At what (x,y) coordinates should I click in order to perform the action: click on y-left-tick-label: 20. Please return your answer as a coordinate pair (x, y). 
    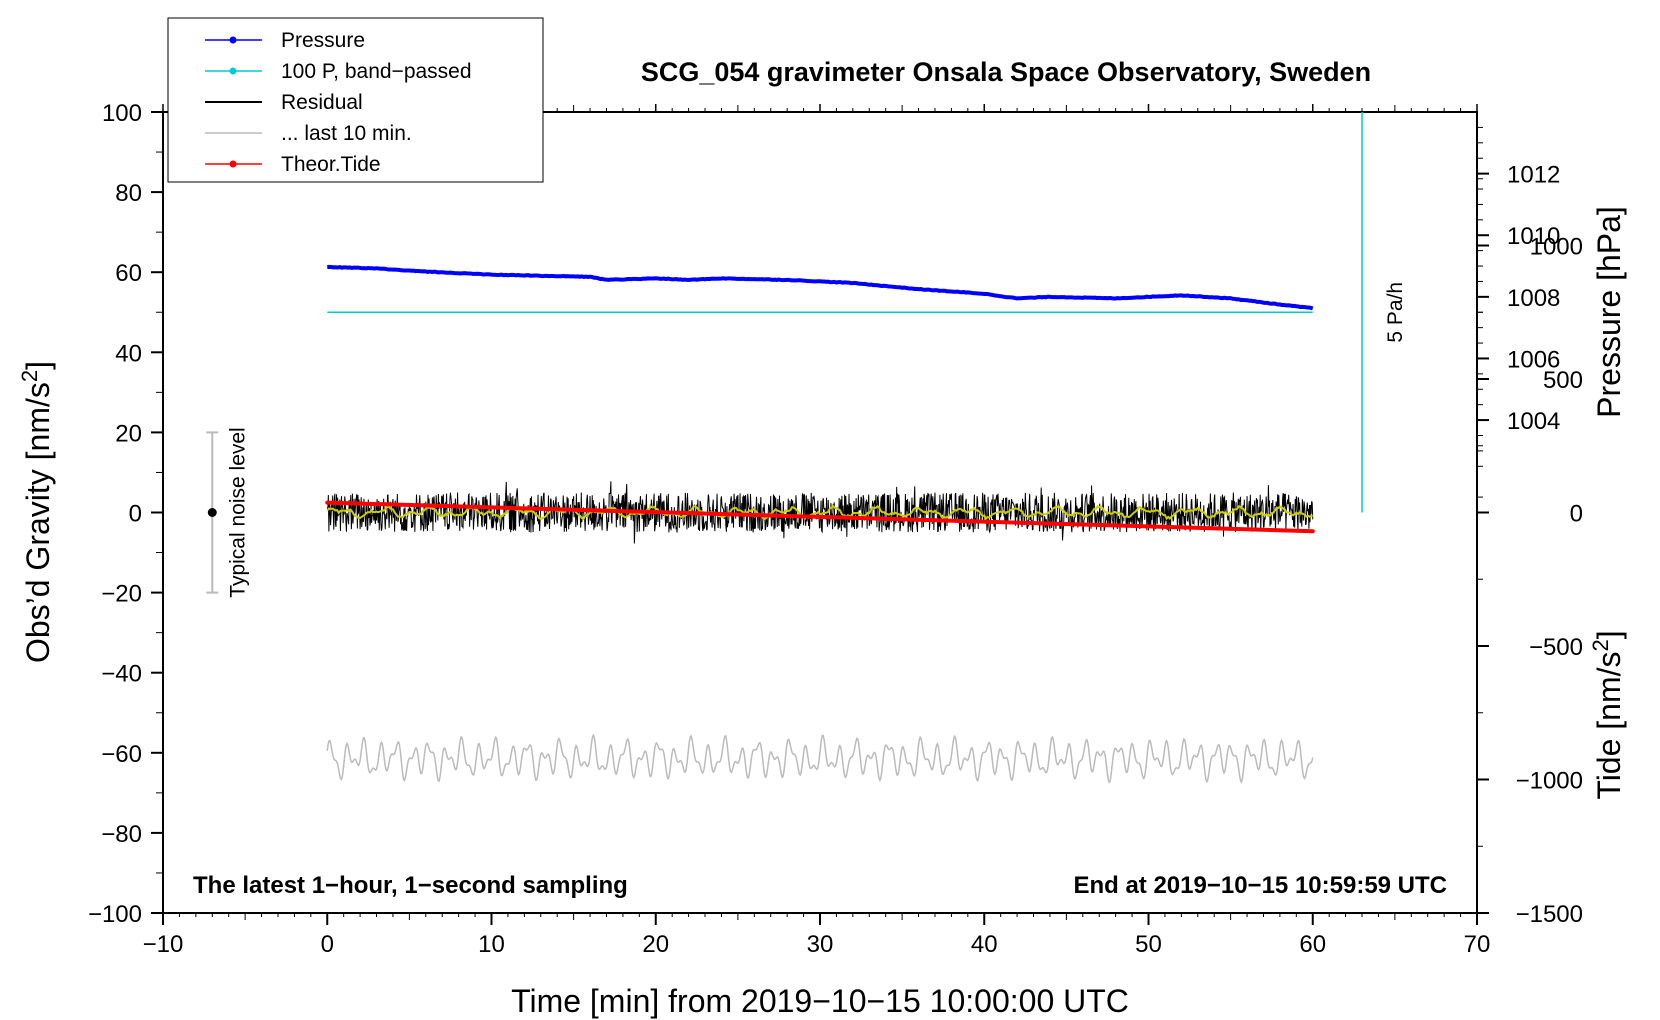
    Looking at the image, I should click on (128, 433).